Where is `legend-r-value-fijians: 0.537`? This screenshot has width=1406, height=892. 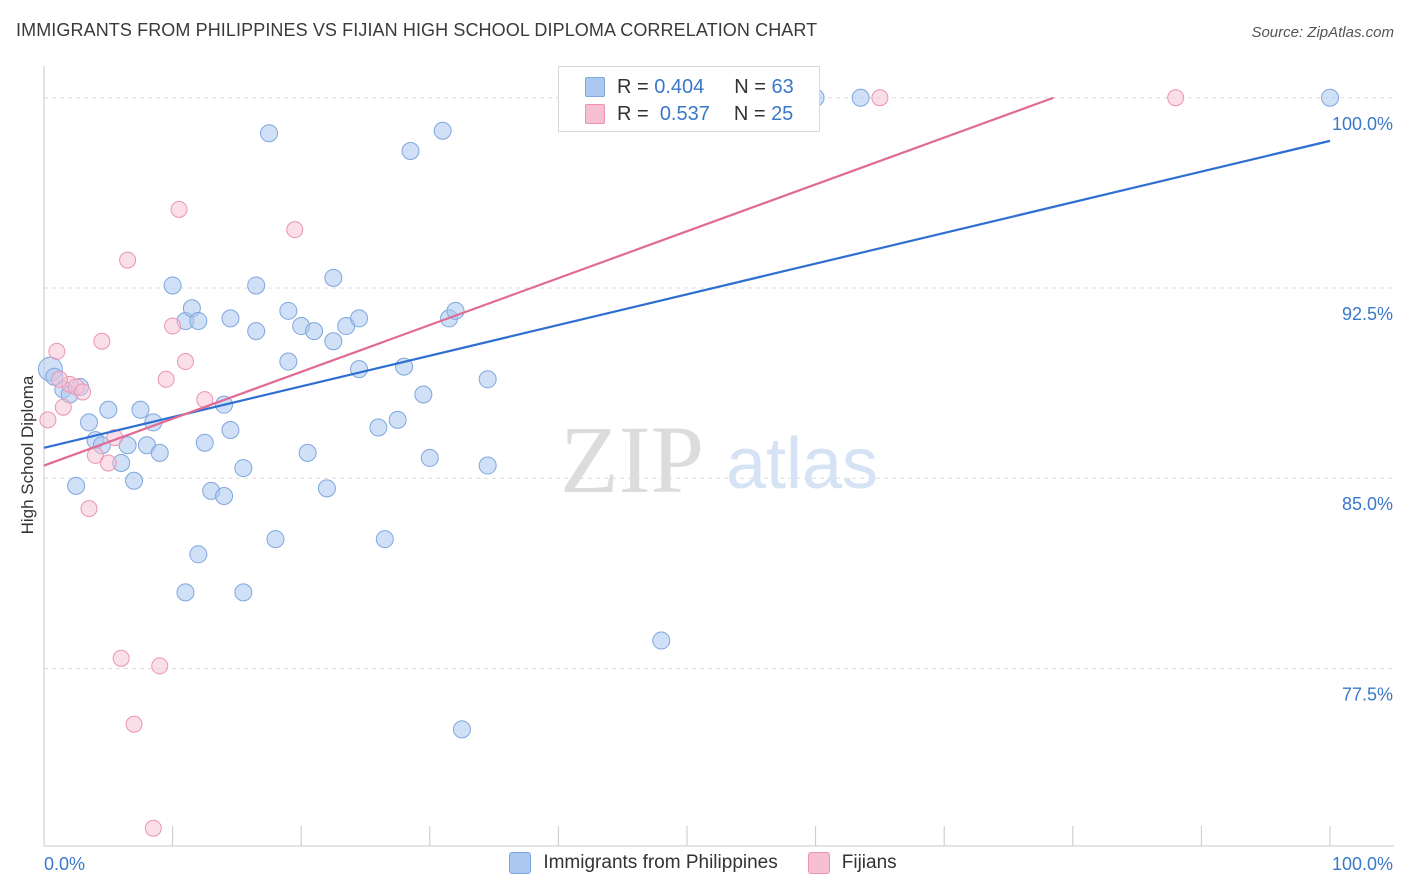
legend-r-value-fijians: 0.537 is located at coordinates (684, 113).